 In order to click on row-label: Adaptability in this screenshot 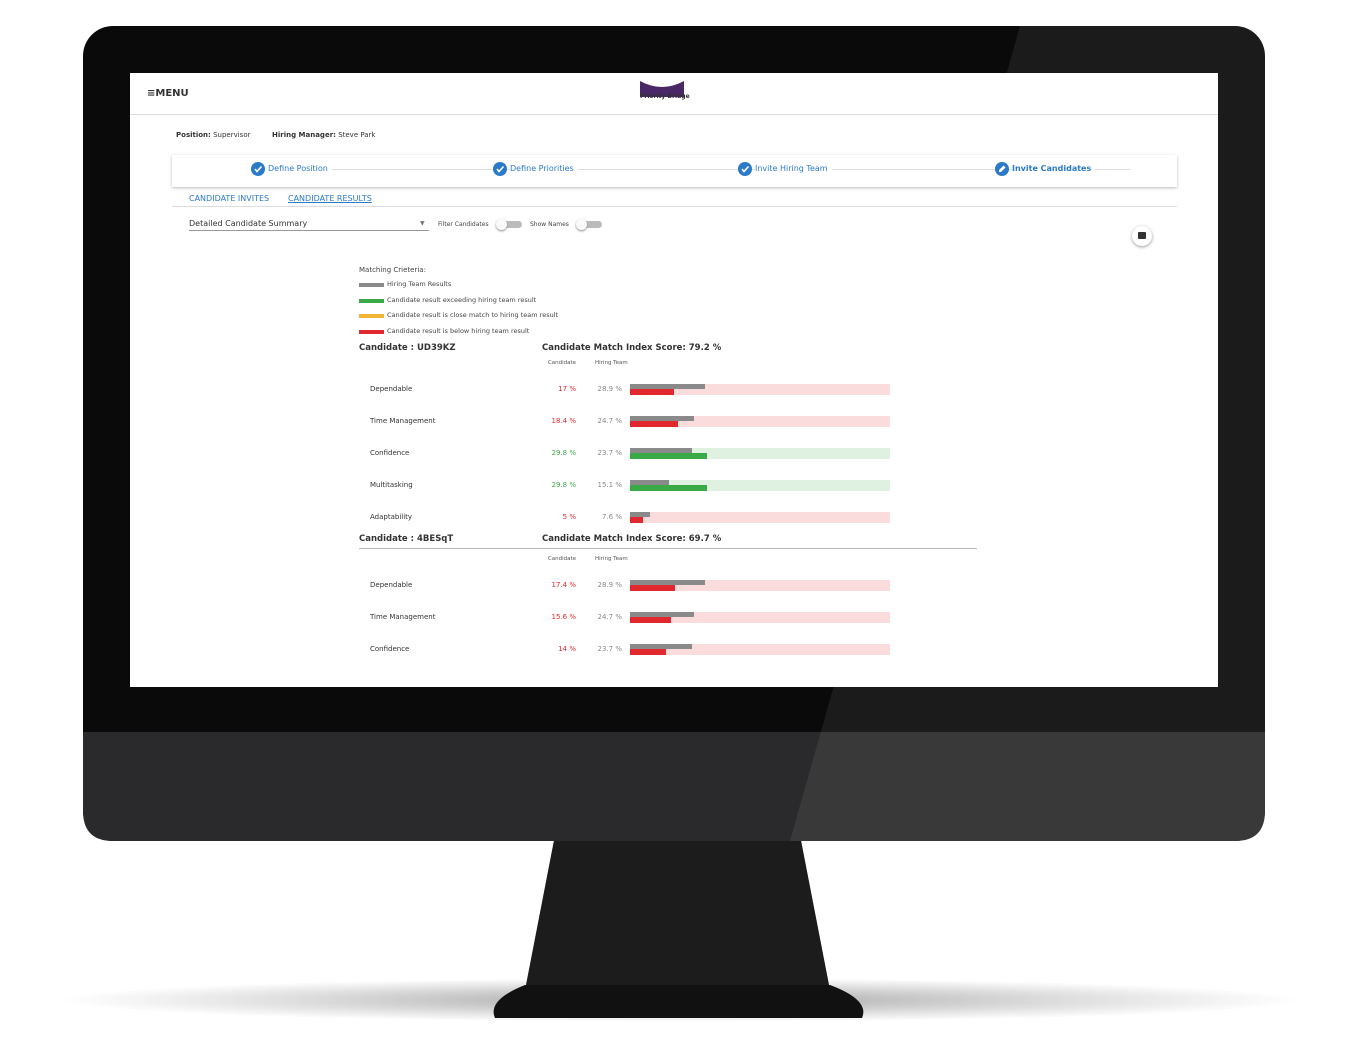, I will do `click(391, 517)`.